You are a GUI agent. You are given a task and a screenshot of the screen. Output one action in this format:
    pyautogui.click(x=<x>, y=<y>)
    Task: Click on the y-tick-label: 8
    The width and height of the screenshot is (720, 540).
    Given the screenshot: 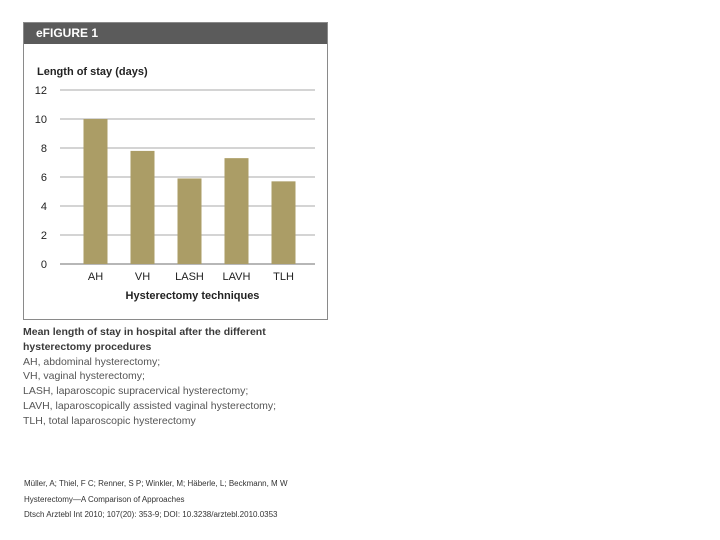 What is the action you would take?
    pyautogui.click(x=44, y=149)
    